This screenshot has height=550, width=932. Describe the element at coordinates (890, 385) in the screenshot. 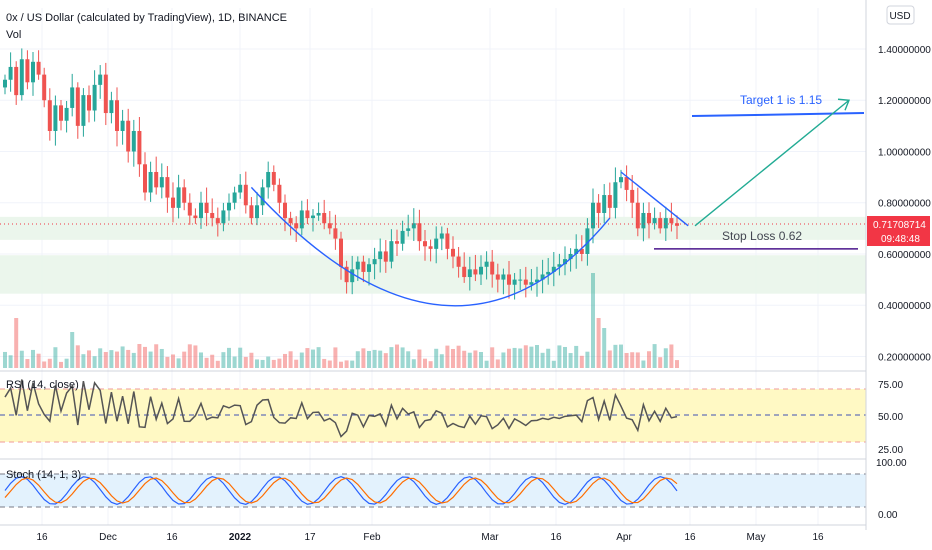

I see `rsi-level-75: 75.00` at that location.